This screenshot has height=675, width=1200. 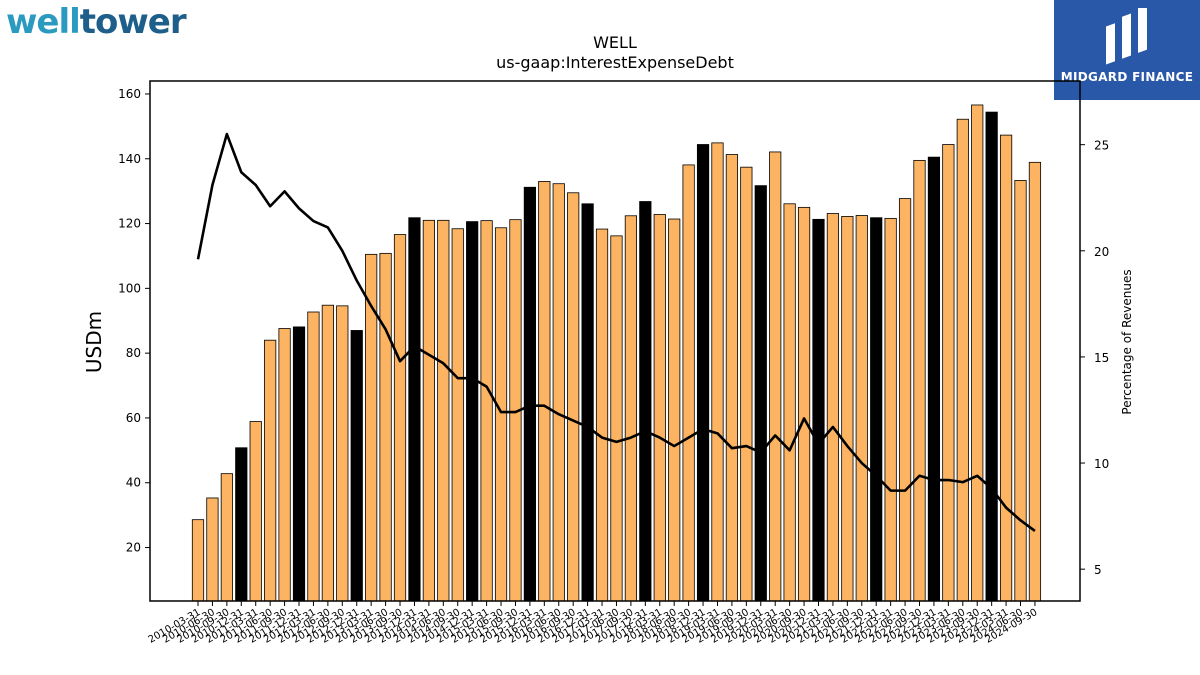 I want to click on y-tick-label: 20, so click(x=133, y=548).